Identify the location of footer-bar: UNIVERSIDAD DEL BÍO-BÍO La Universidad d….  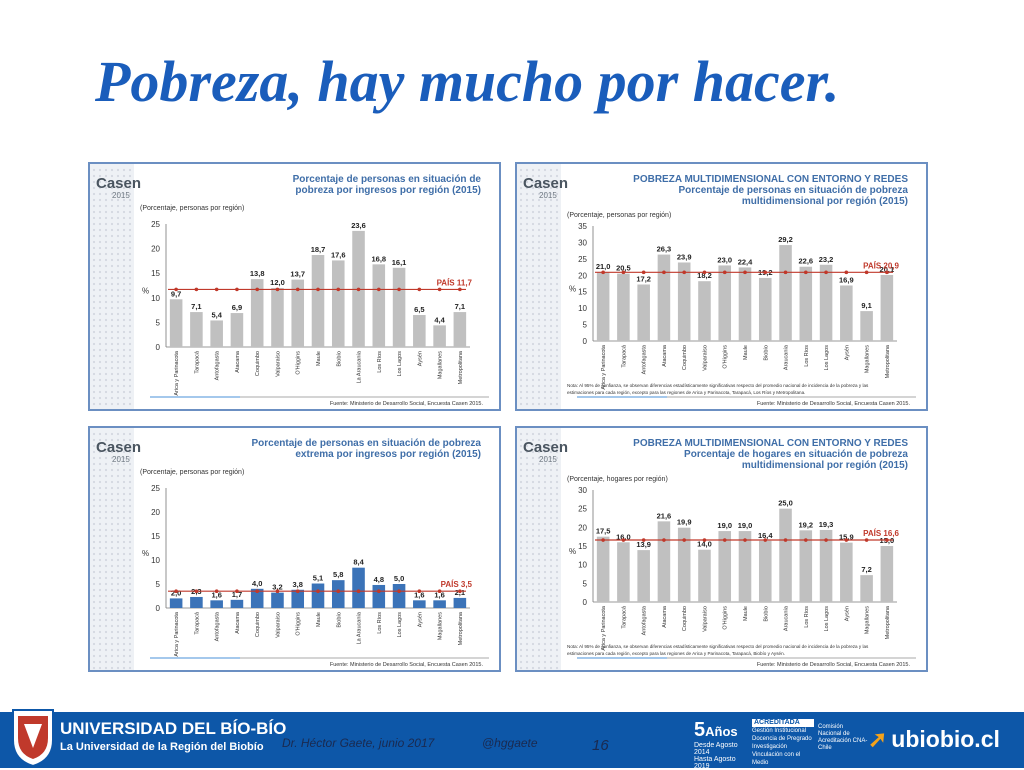
(512, 739).